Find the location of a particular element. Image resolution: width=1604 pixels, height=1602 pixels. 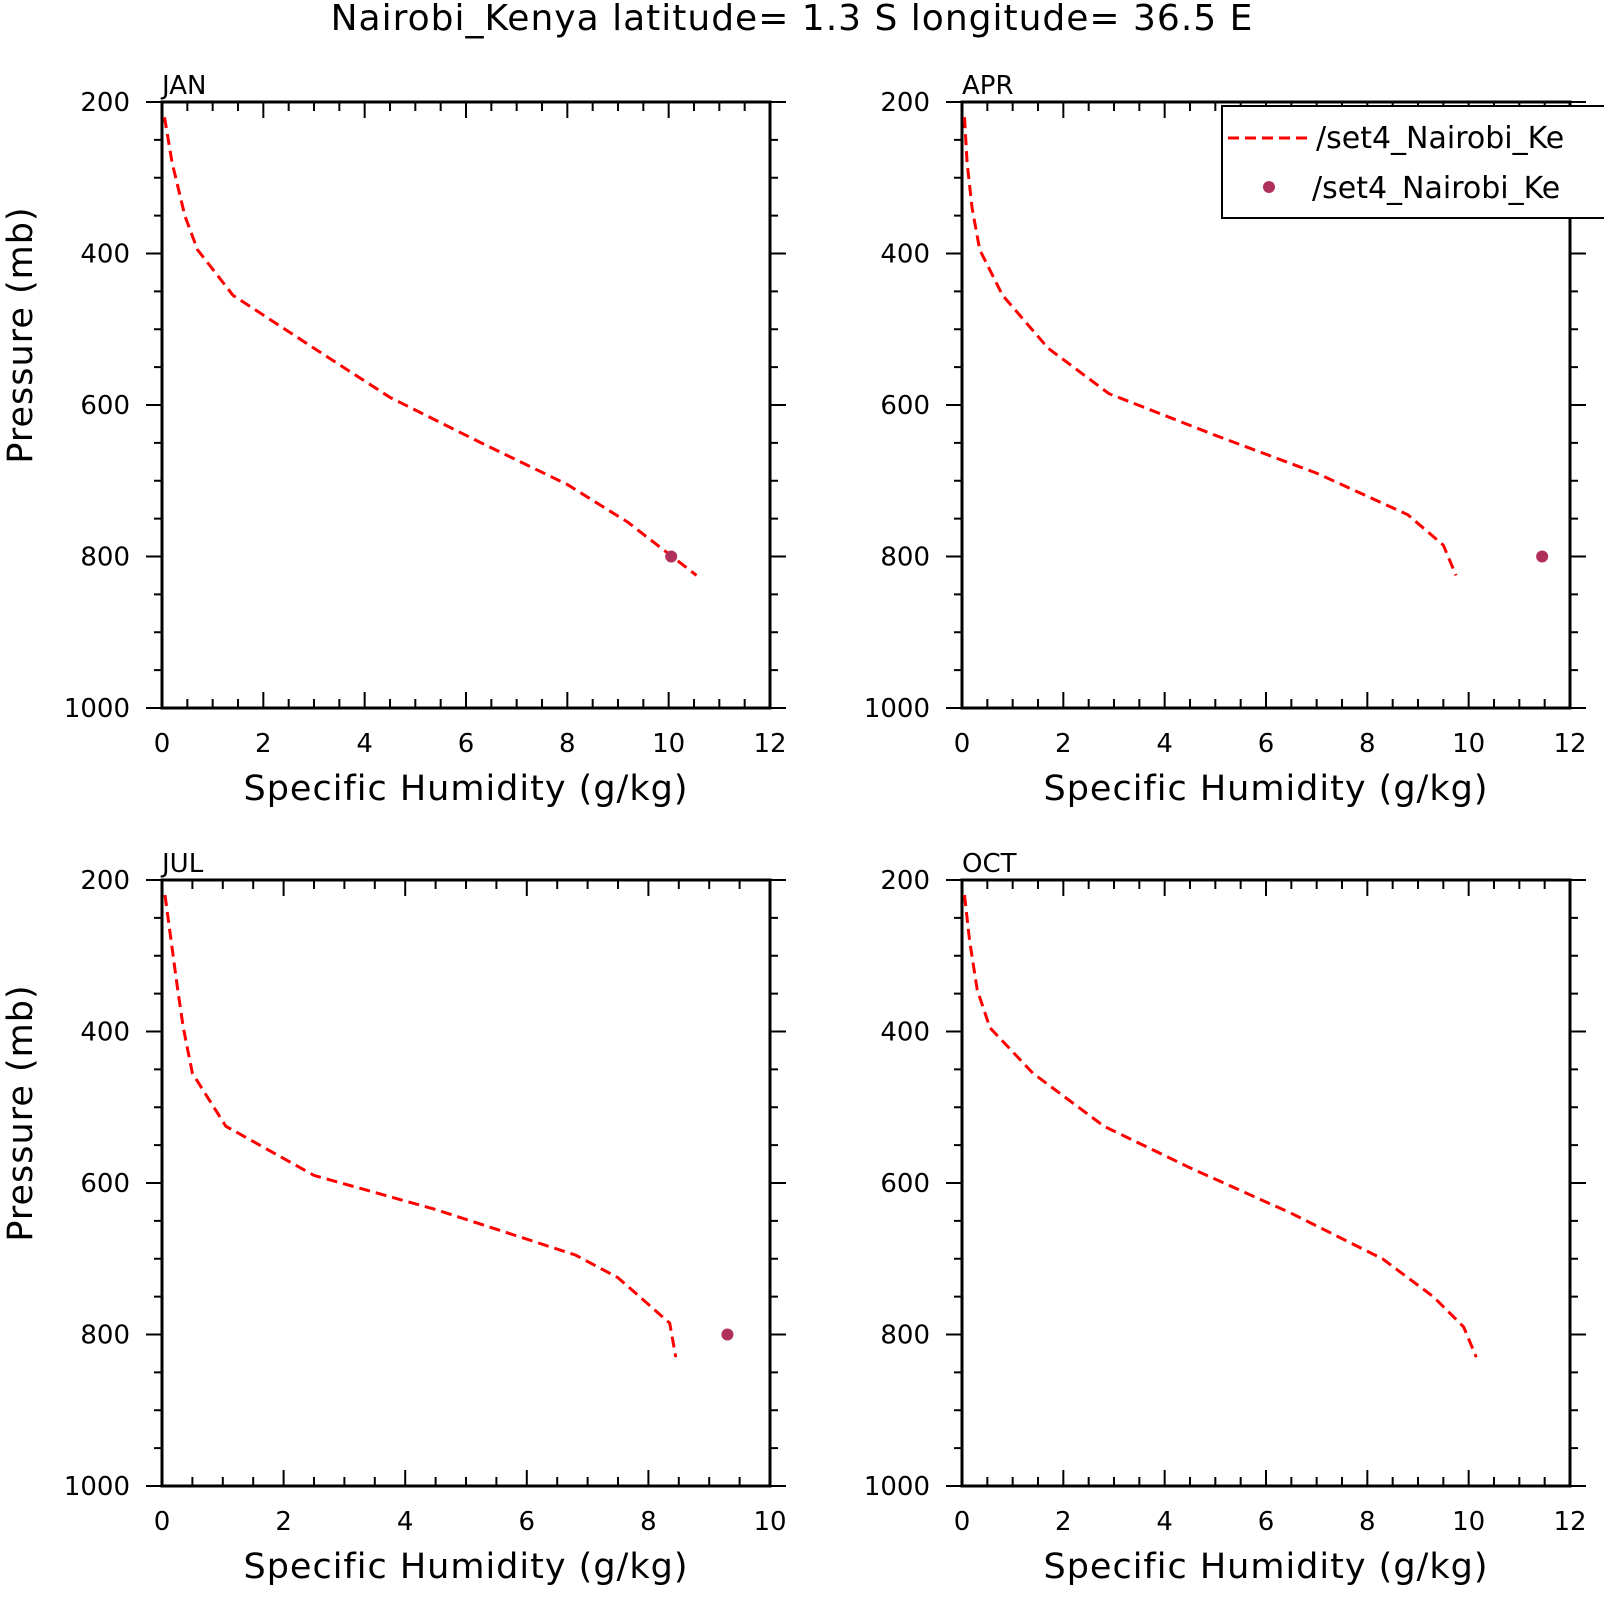

jan-observation-point is located at coordinates (671, 556).